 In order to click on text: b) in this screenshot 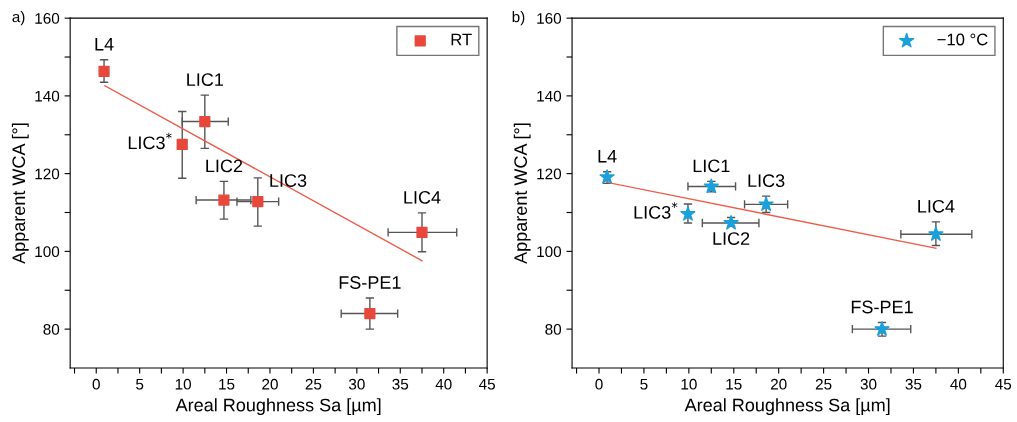, I will do `click(518, 18)`.